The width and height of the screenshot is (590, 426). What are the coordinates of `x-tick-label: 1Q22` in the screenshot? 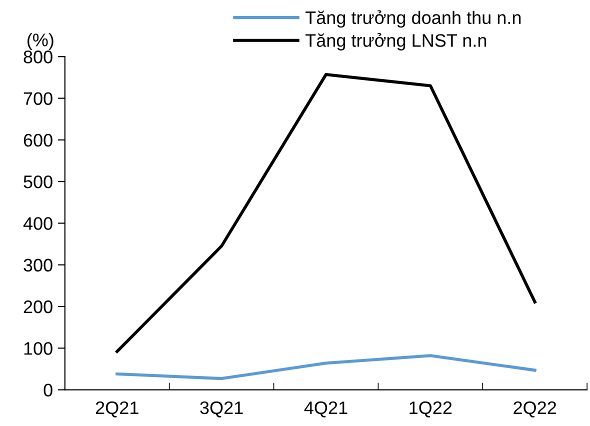 It's located at (431, 409).